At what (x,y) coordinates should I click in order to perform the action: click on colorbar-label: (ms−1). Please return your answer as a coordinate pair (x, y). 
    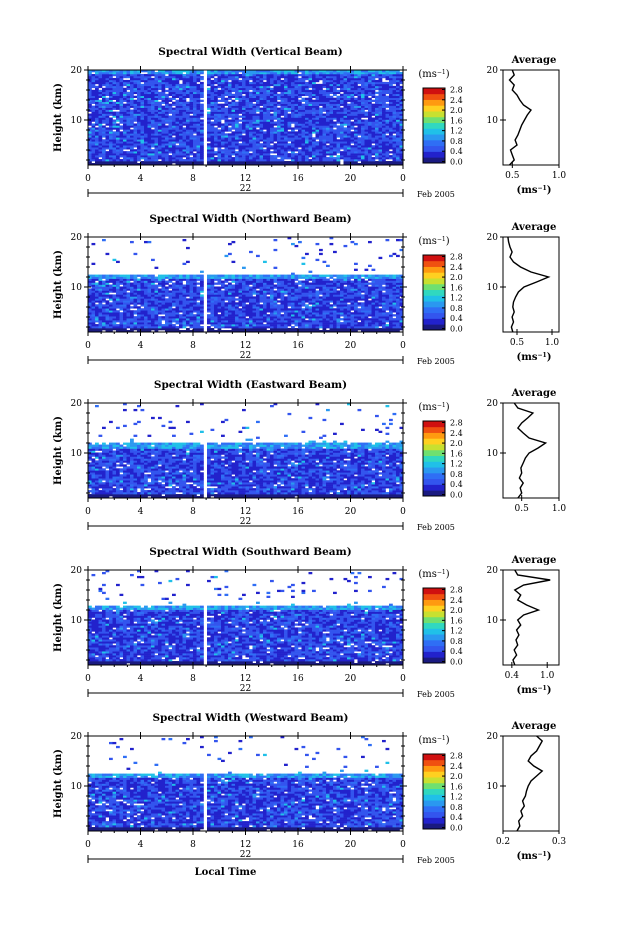
    Looking at the image, I should click on (433, 75).